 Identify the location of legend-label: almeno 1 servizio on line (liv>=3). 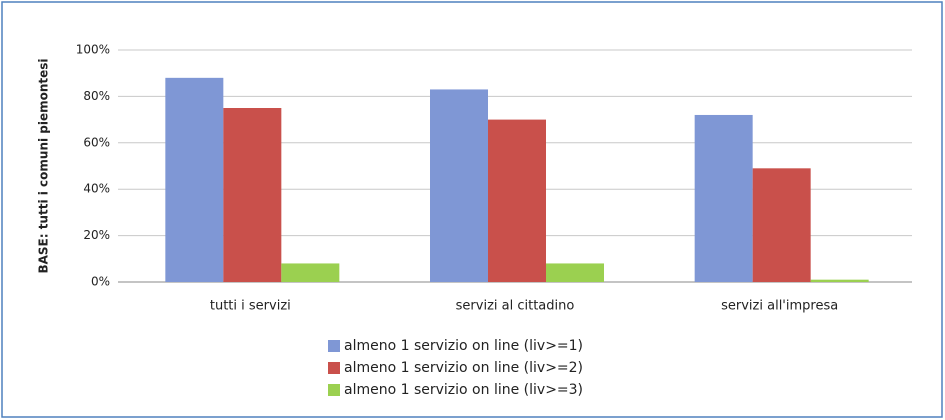
(463, 390).